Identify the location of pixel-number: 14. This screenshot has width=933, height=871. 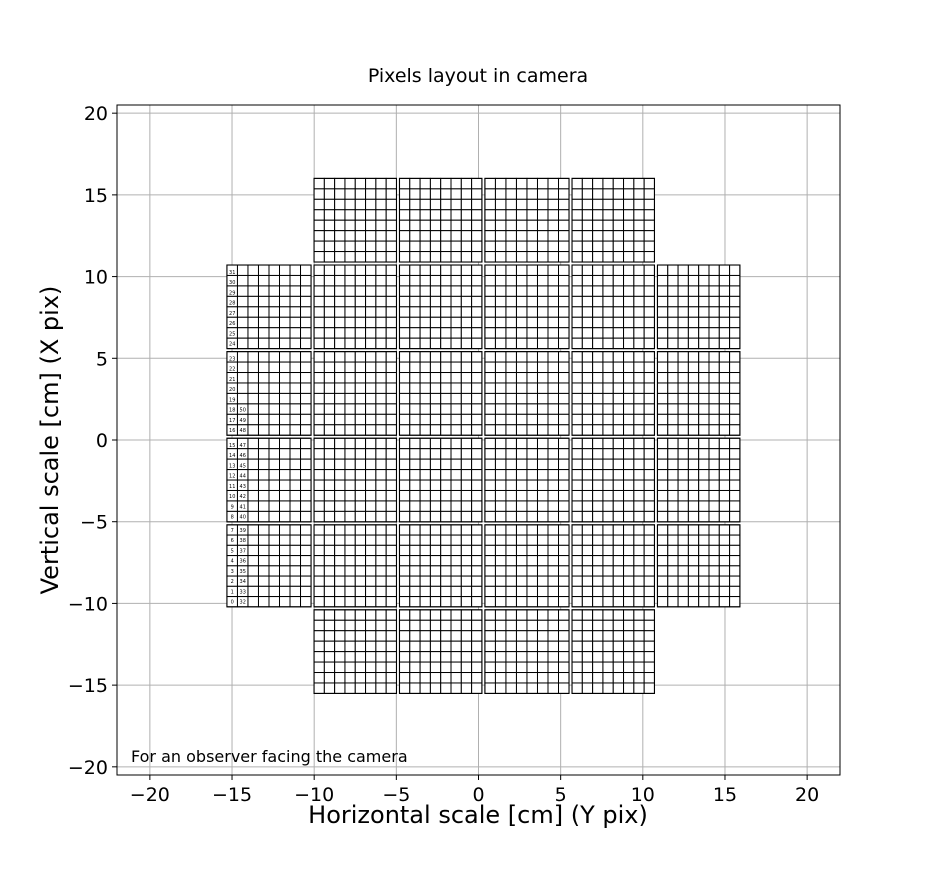
(232, 456).